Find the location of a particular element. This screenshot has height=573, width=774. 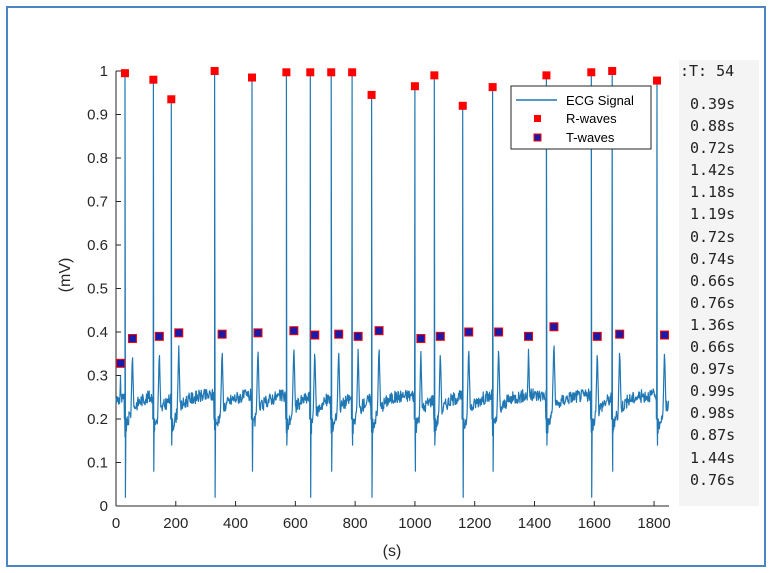

interval-item: 1.18s is located at coordinates (713, 192).